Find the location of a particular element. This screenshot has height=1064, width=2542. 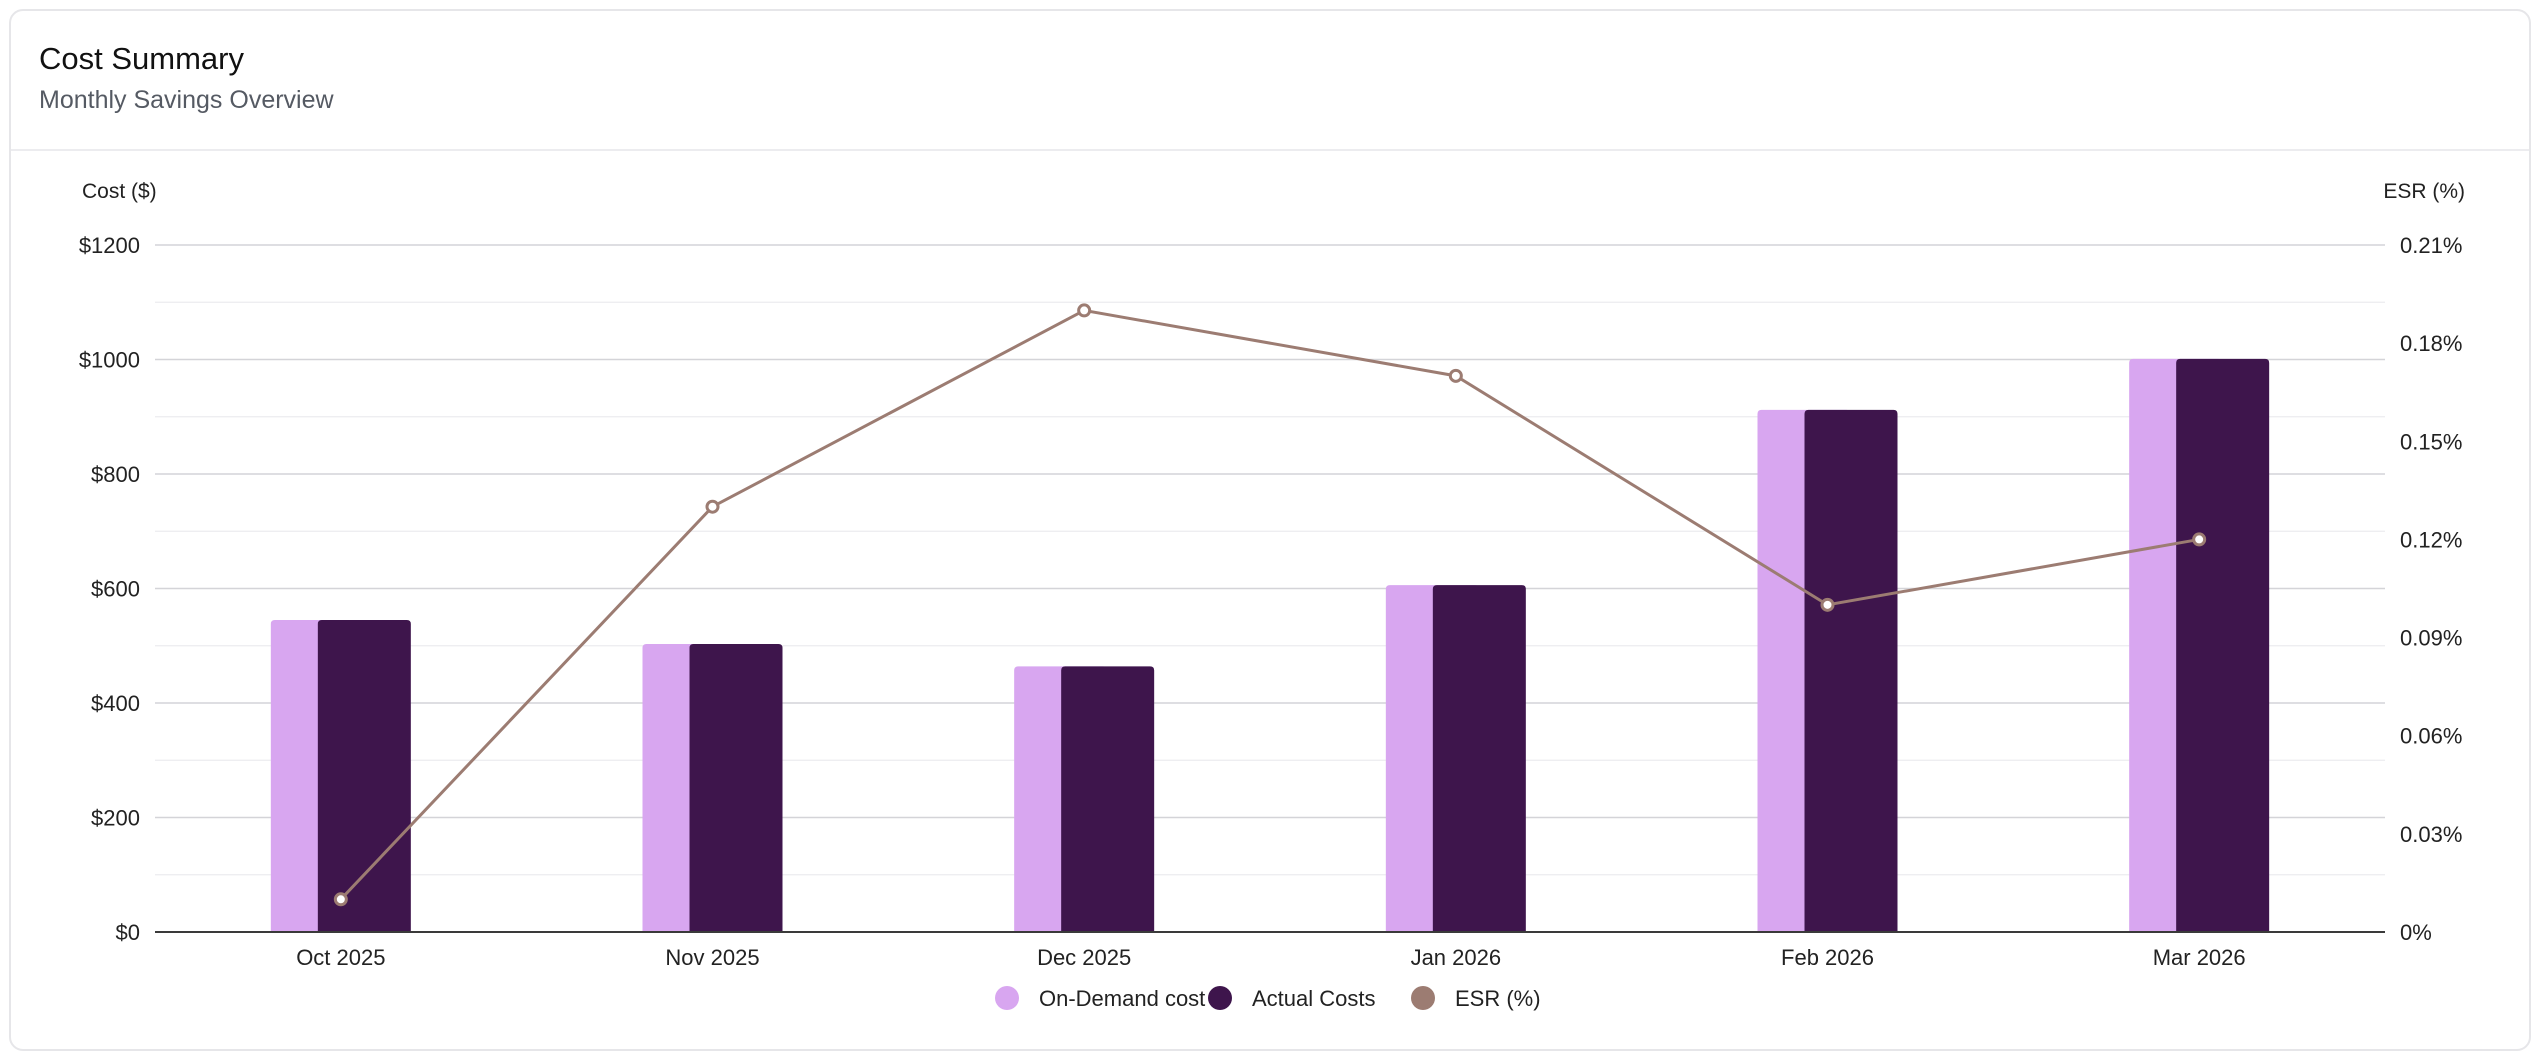

x-tick-label: Nov 2025 is located at coordinates (712, 957).